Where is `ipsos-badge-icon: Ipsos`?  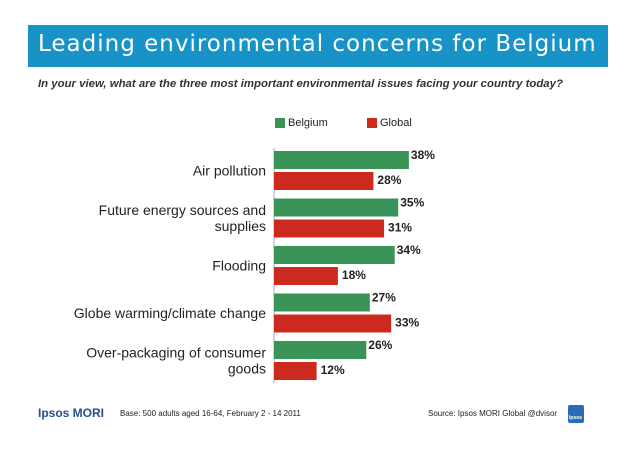
ipsos-badge-icon: Ipsos is located at coordinates (576, 414).